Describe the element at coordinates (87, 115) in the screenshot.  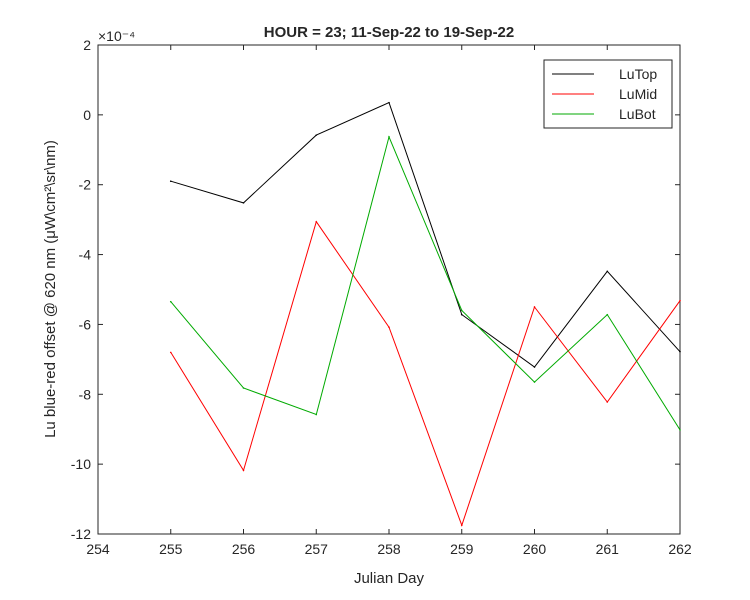
I see `y-tick-label: 0` at that location.